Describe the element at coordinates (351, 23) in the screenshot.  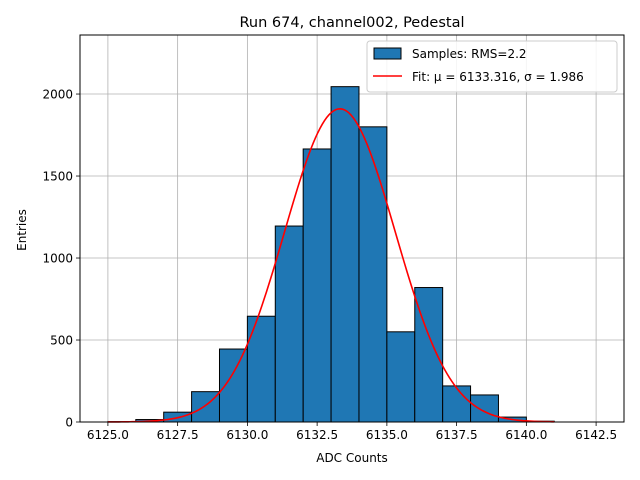
I see `chart-title: Run 674, channel002, Pedestal` at that location.